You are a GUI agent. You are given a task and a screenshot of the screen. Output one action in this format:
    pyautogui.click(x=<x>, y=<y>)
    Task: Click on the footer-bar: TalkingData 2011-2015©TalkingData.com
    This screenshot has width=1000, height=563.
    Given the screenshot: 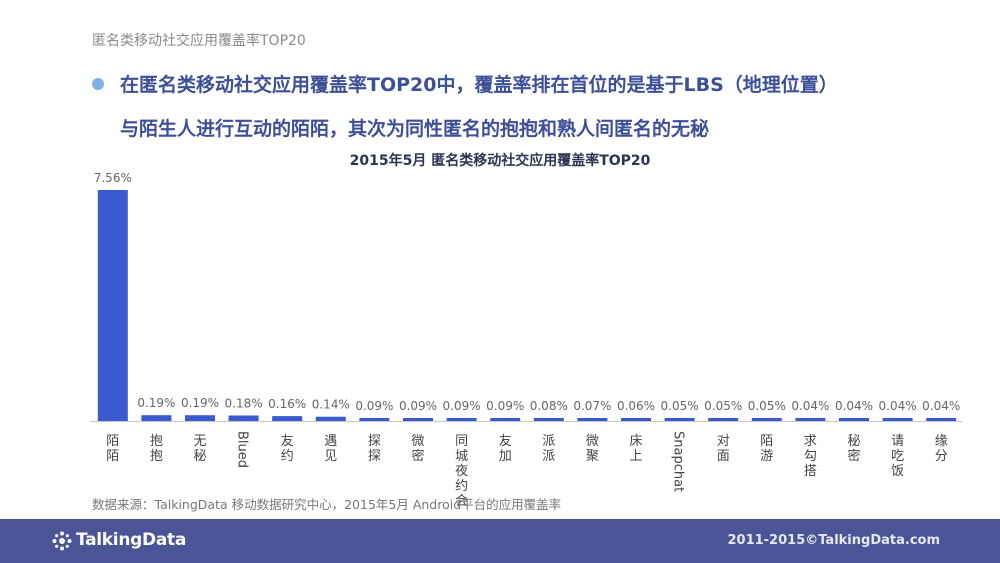 What is the action you would take?
    pyautogui.click(x=500, y=541)
    